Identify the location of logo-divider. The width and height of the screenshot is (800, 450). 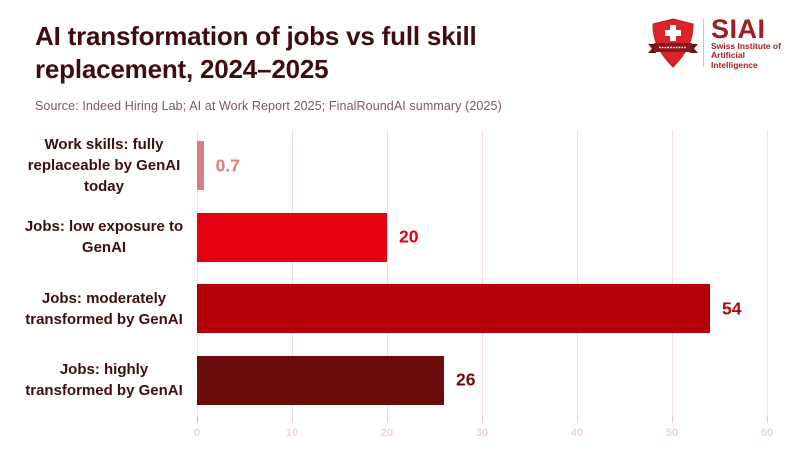
(703, 43).